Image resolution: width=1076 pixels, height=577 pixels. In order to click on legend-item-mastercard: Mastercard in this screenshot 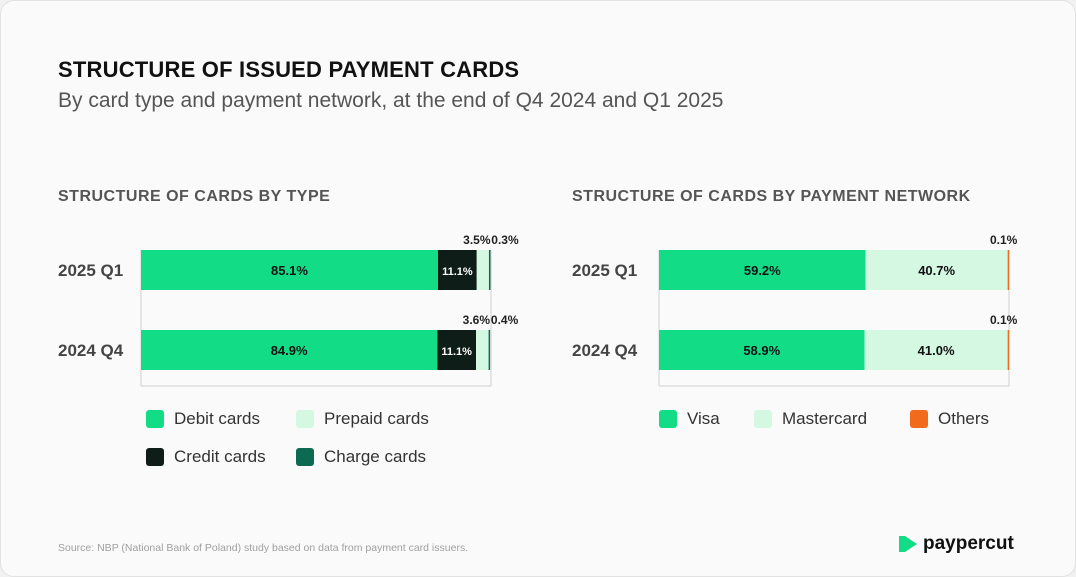, I will do `click(810, 419)`.